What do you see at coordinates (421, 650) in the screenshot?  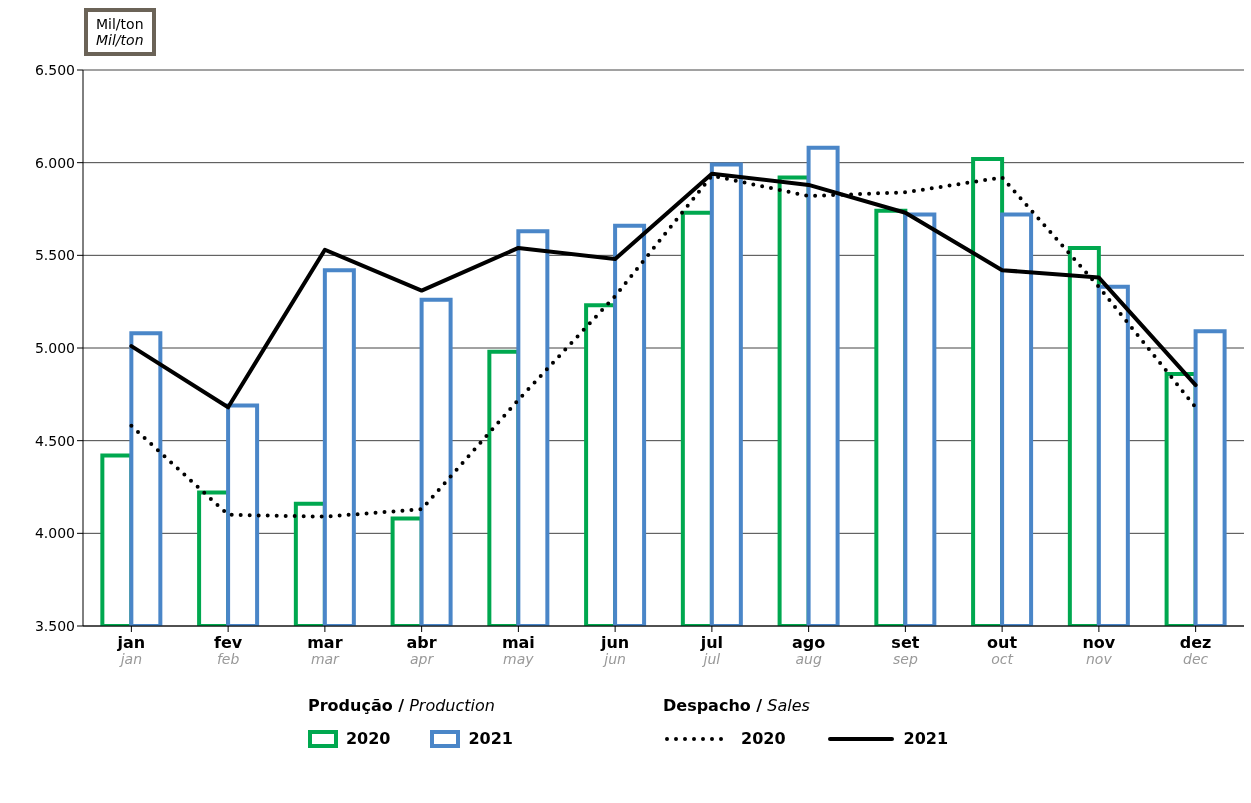 I see `x-tick-label: abr apr` at bounding box center [421, 650].